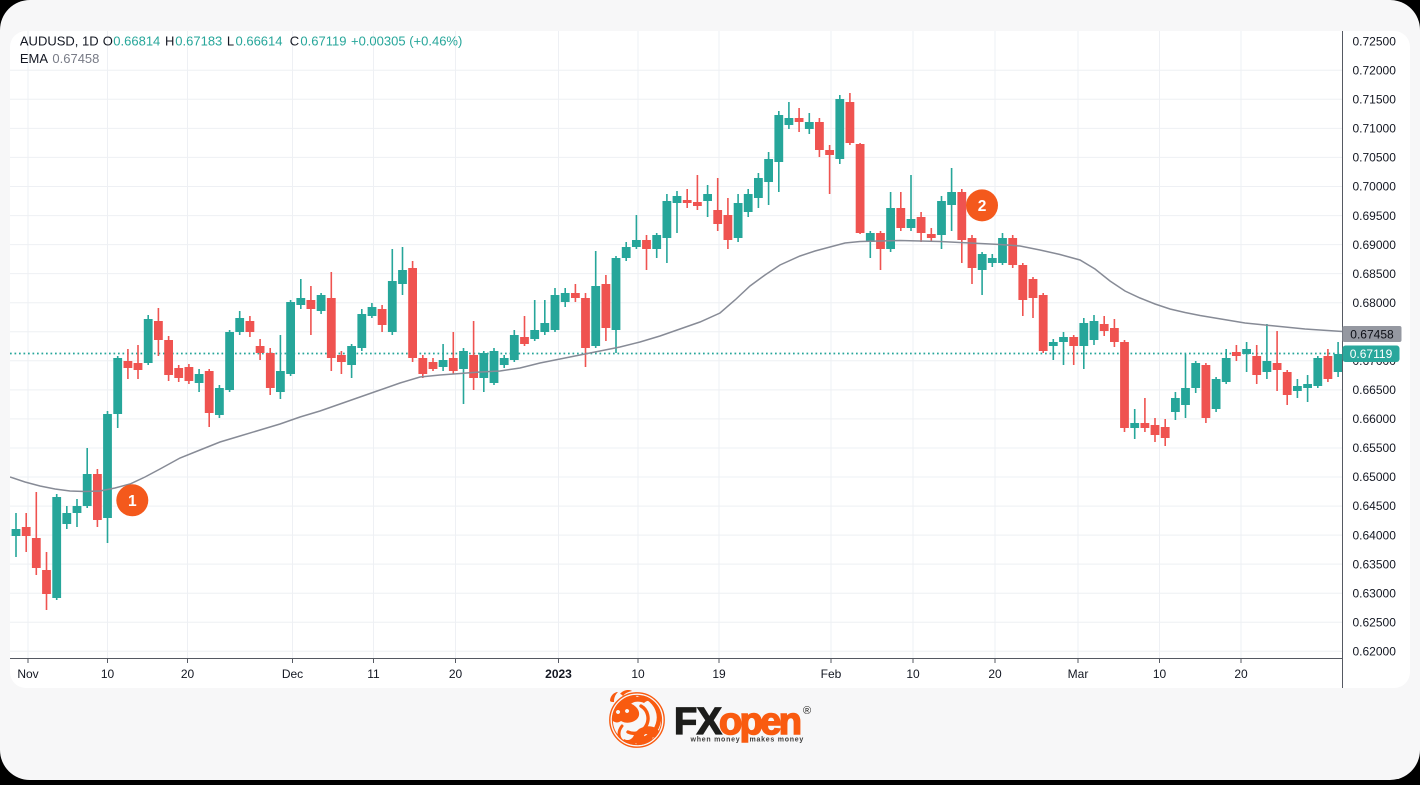 Image resolution: width=1420 pixels, height=785 pixels. What do you see at coordinates (1375, 419) in the screenshot?
I see `svg-text: 0.66000` at bounding box center [1375, 419].